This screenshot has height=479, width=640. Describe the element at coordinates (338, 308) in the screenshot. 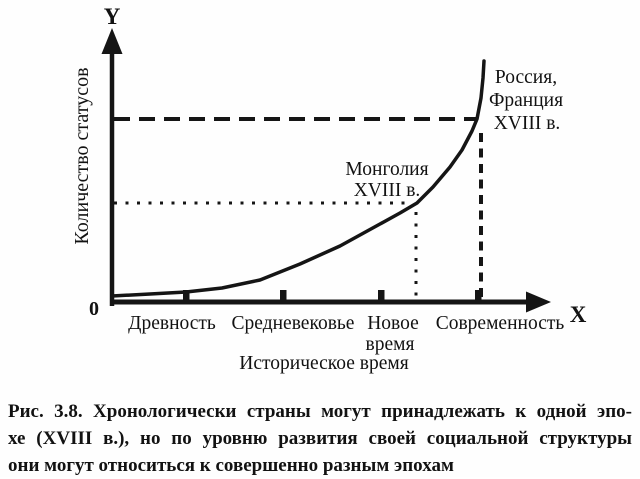

I see `x-axis: X 0` at that location.